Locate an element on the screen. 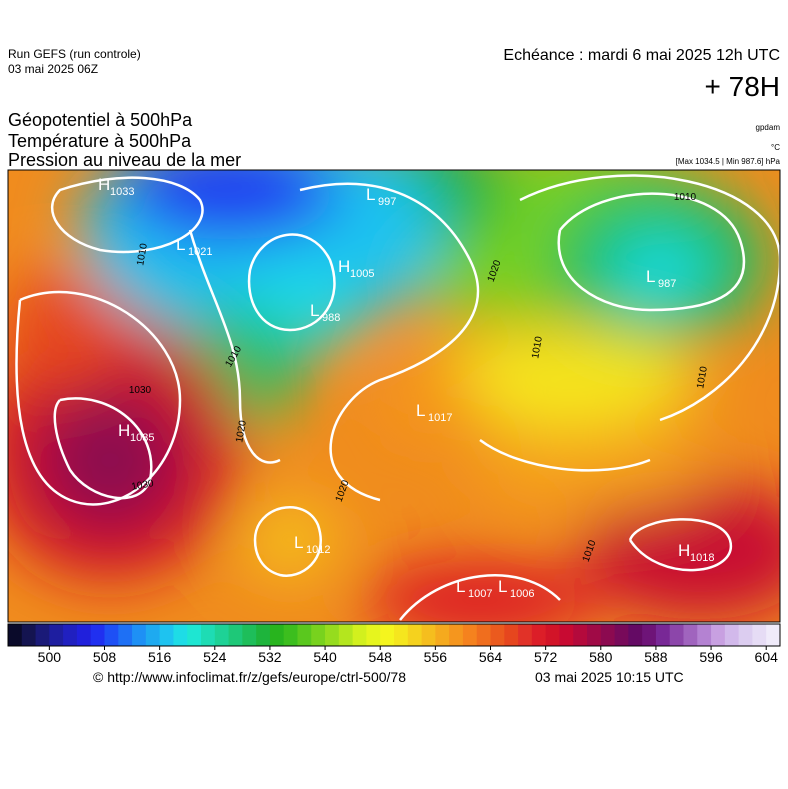 The height and width of the screenshot is (789, 788). colorbar-tick-label: 588 is located at coordinates (656, 657).